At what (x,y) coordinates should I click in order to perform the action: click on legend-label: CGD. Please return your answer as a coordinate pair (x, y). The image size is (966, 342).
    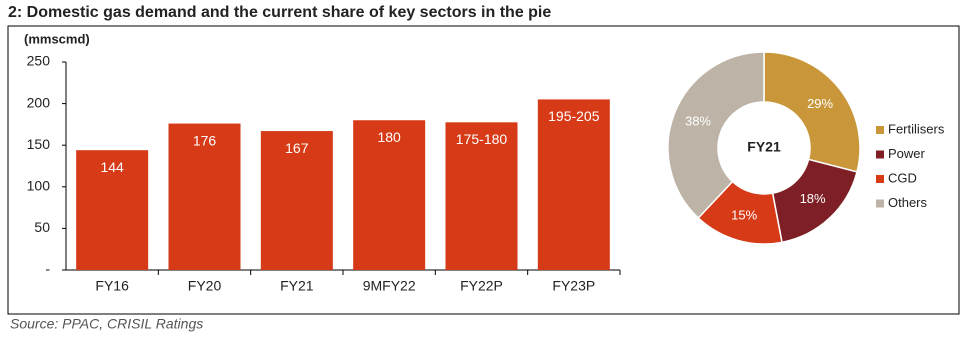
    Looking at the image, I should click on (902, 177).